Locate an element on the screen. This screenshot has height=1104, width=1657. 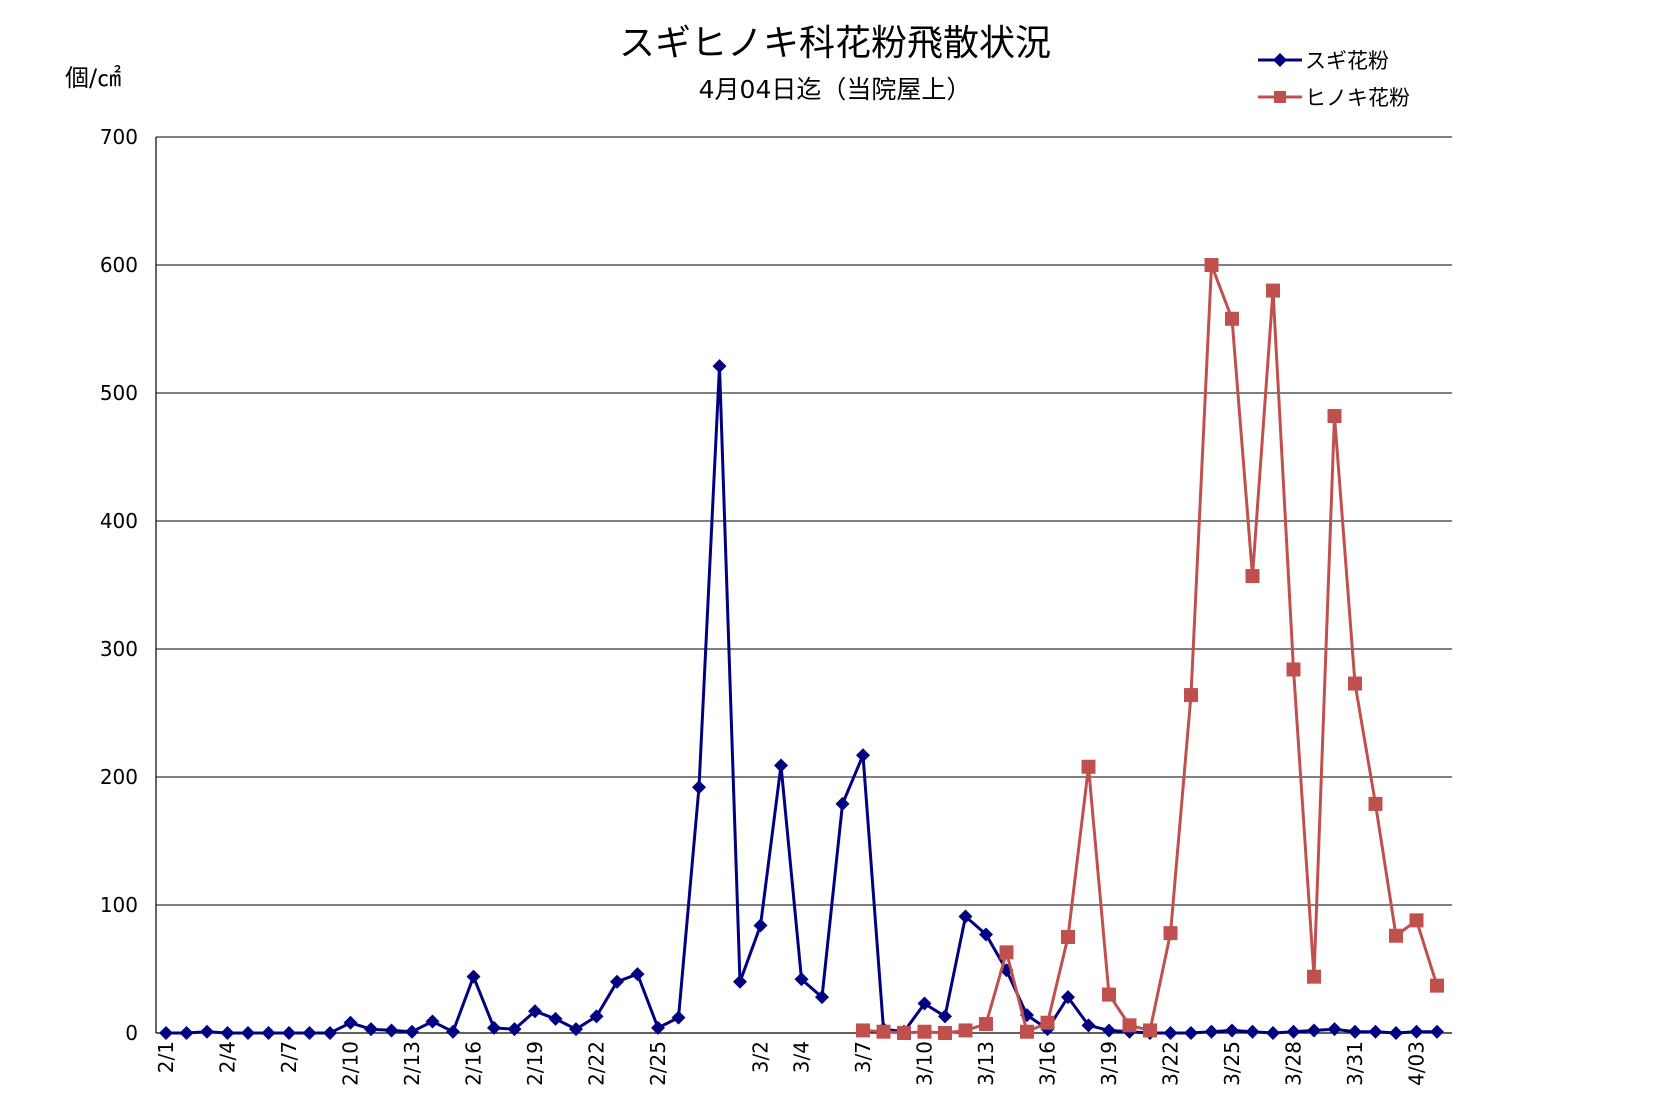
y-tick-label: 700 is located at coordinates (119, 137).